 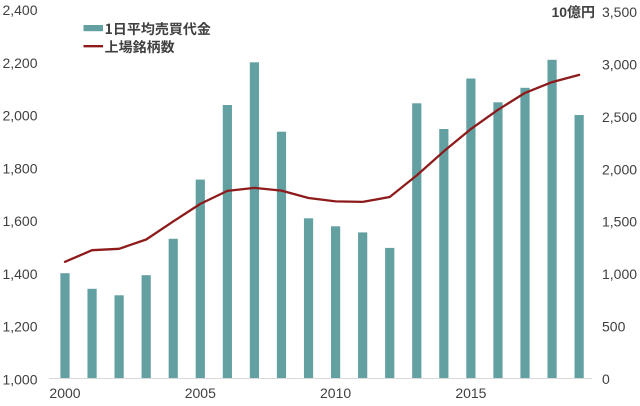 What do you see at coordinates (619, 222) in the screenshot?
I see `svg-text: 1,500` at bounding box center [619, 222].